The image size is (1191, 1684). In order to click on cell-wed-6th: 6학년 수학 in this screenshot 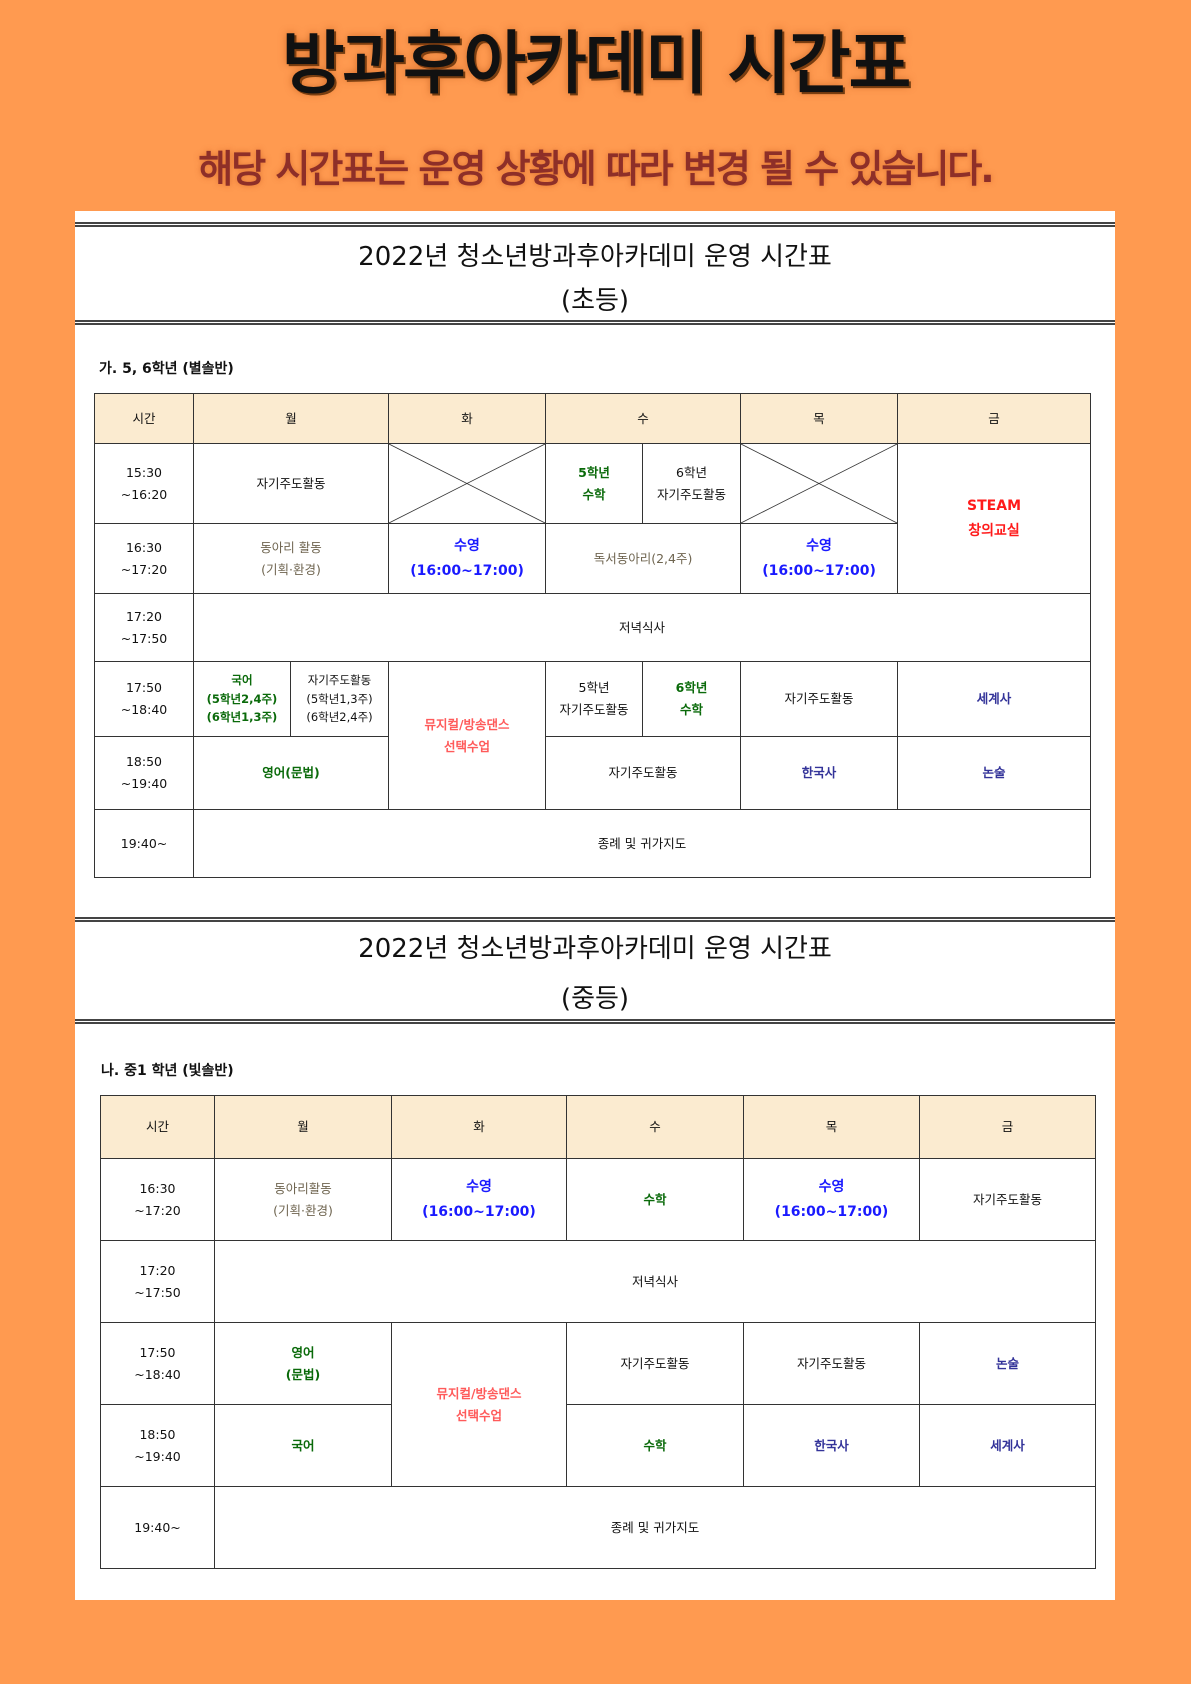, I will do `click(692, 699)`.